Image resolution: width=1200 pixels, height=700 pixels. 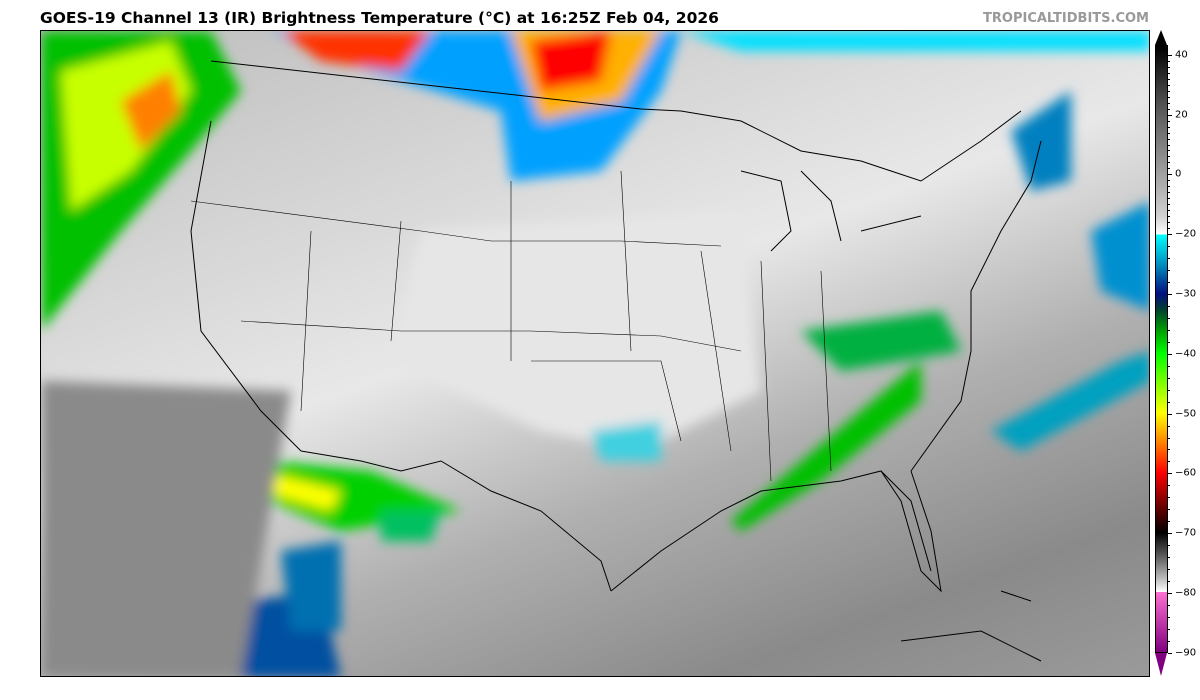 What do you see at coordinates (776, 531) in the screenshot?
I see `gulf-coast` at bounding box center [776, 531].